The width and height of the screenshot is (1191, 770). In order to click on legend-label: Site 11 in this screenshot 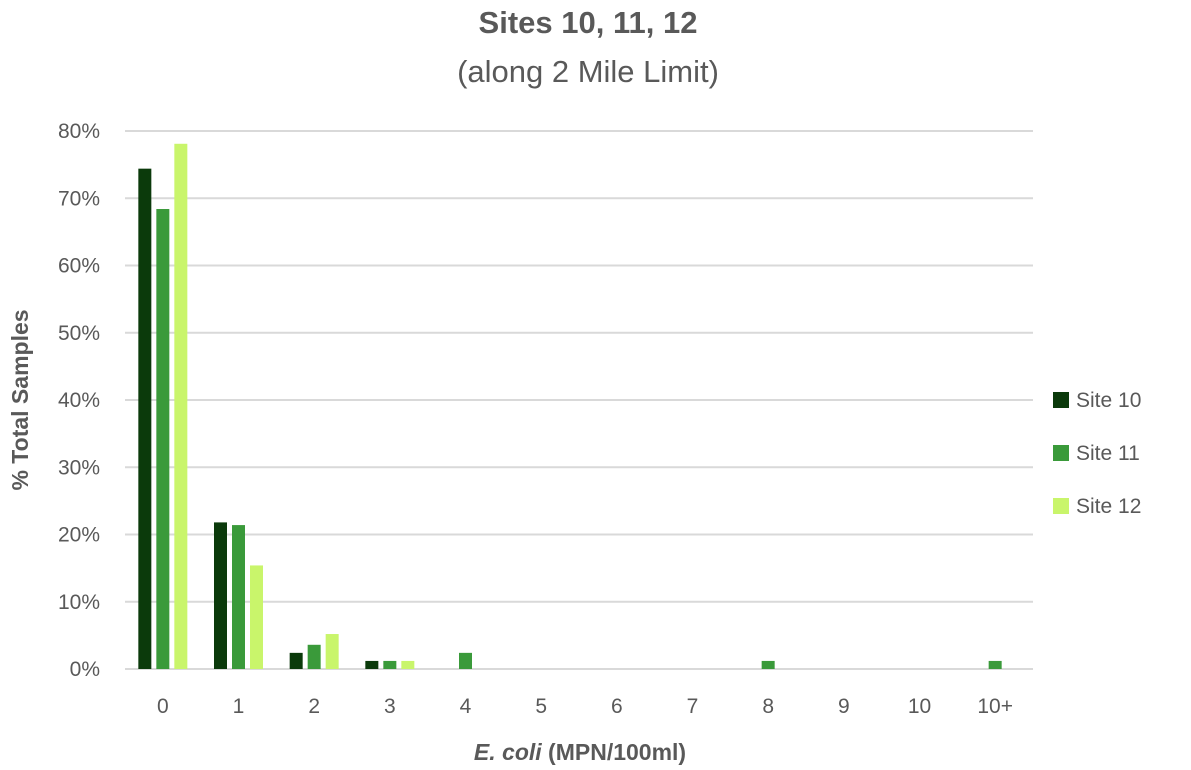, I will do `click(1108, 453)`.